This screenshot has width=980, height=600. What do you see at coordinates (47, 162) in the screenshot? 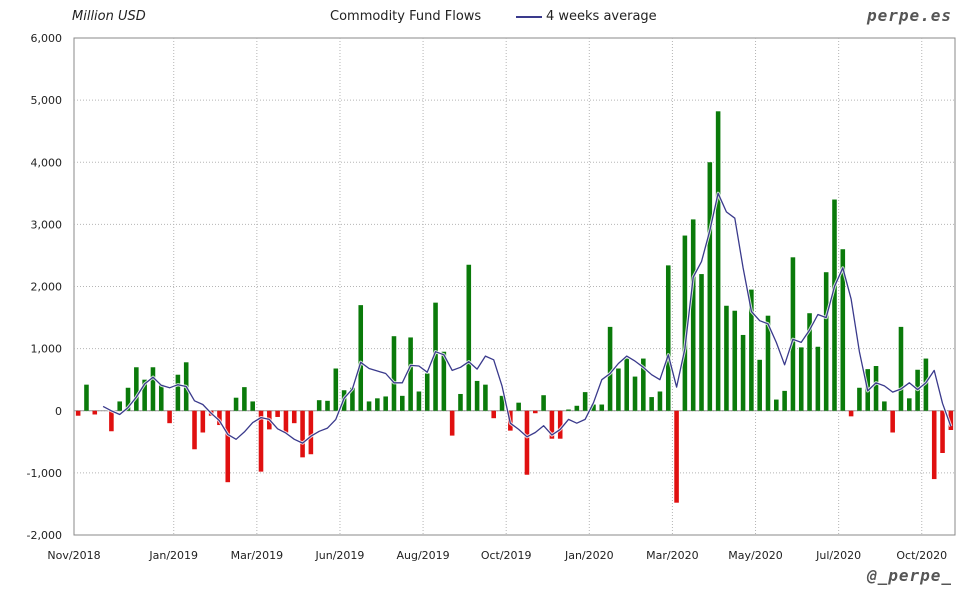
I see `y-tick-label: 4,000` at bounding box center [47, 162].